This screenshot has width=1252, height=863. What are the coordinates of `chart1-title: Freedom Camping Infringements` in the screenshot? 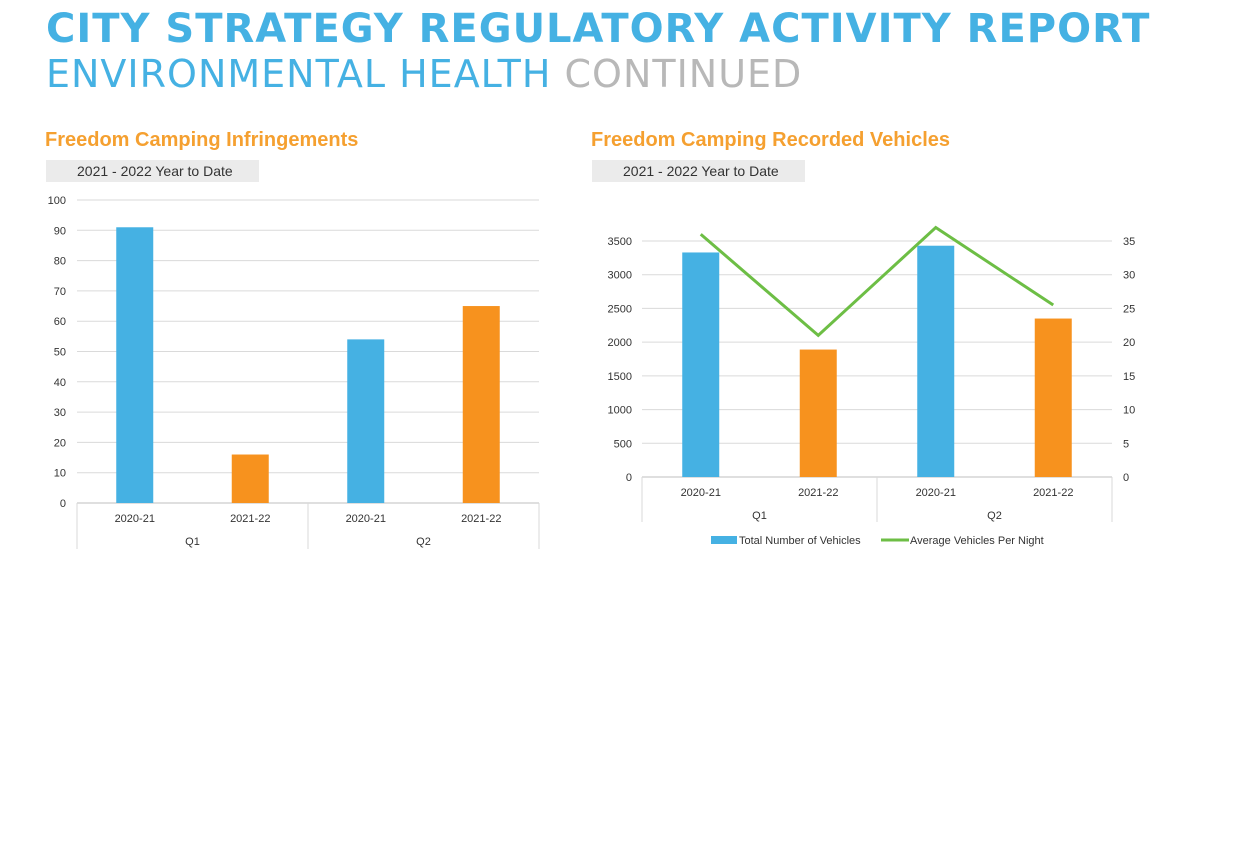 It's located at (202, 140).